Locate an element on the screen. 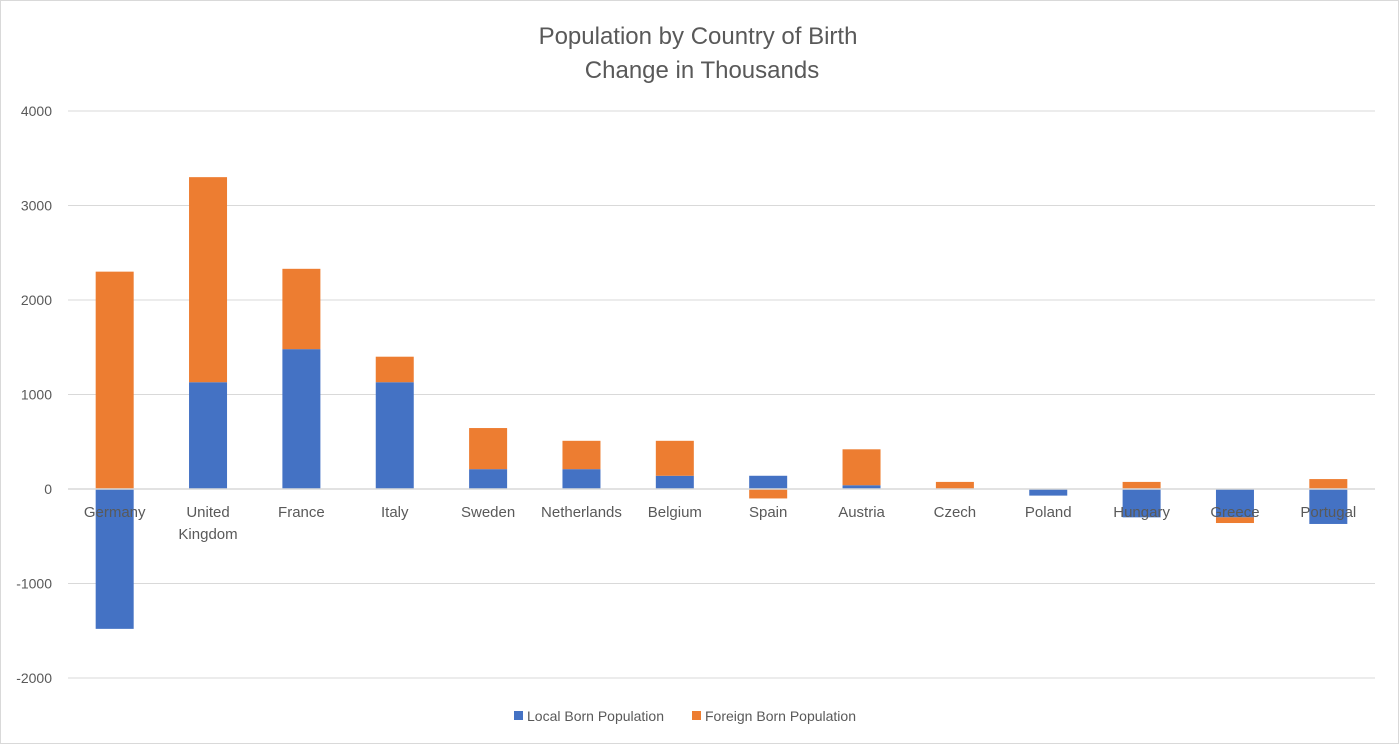 The width and height of the screenshot is (1399, 744). y-tick-label: -2000 is located at coordinates (34, 678).